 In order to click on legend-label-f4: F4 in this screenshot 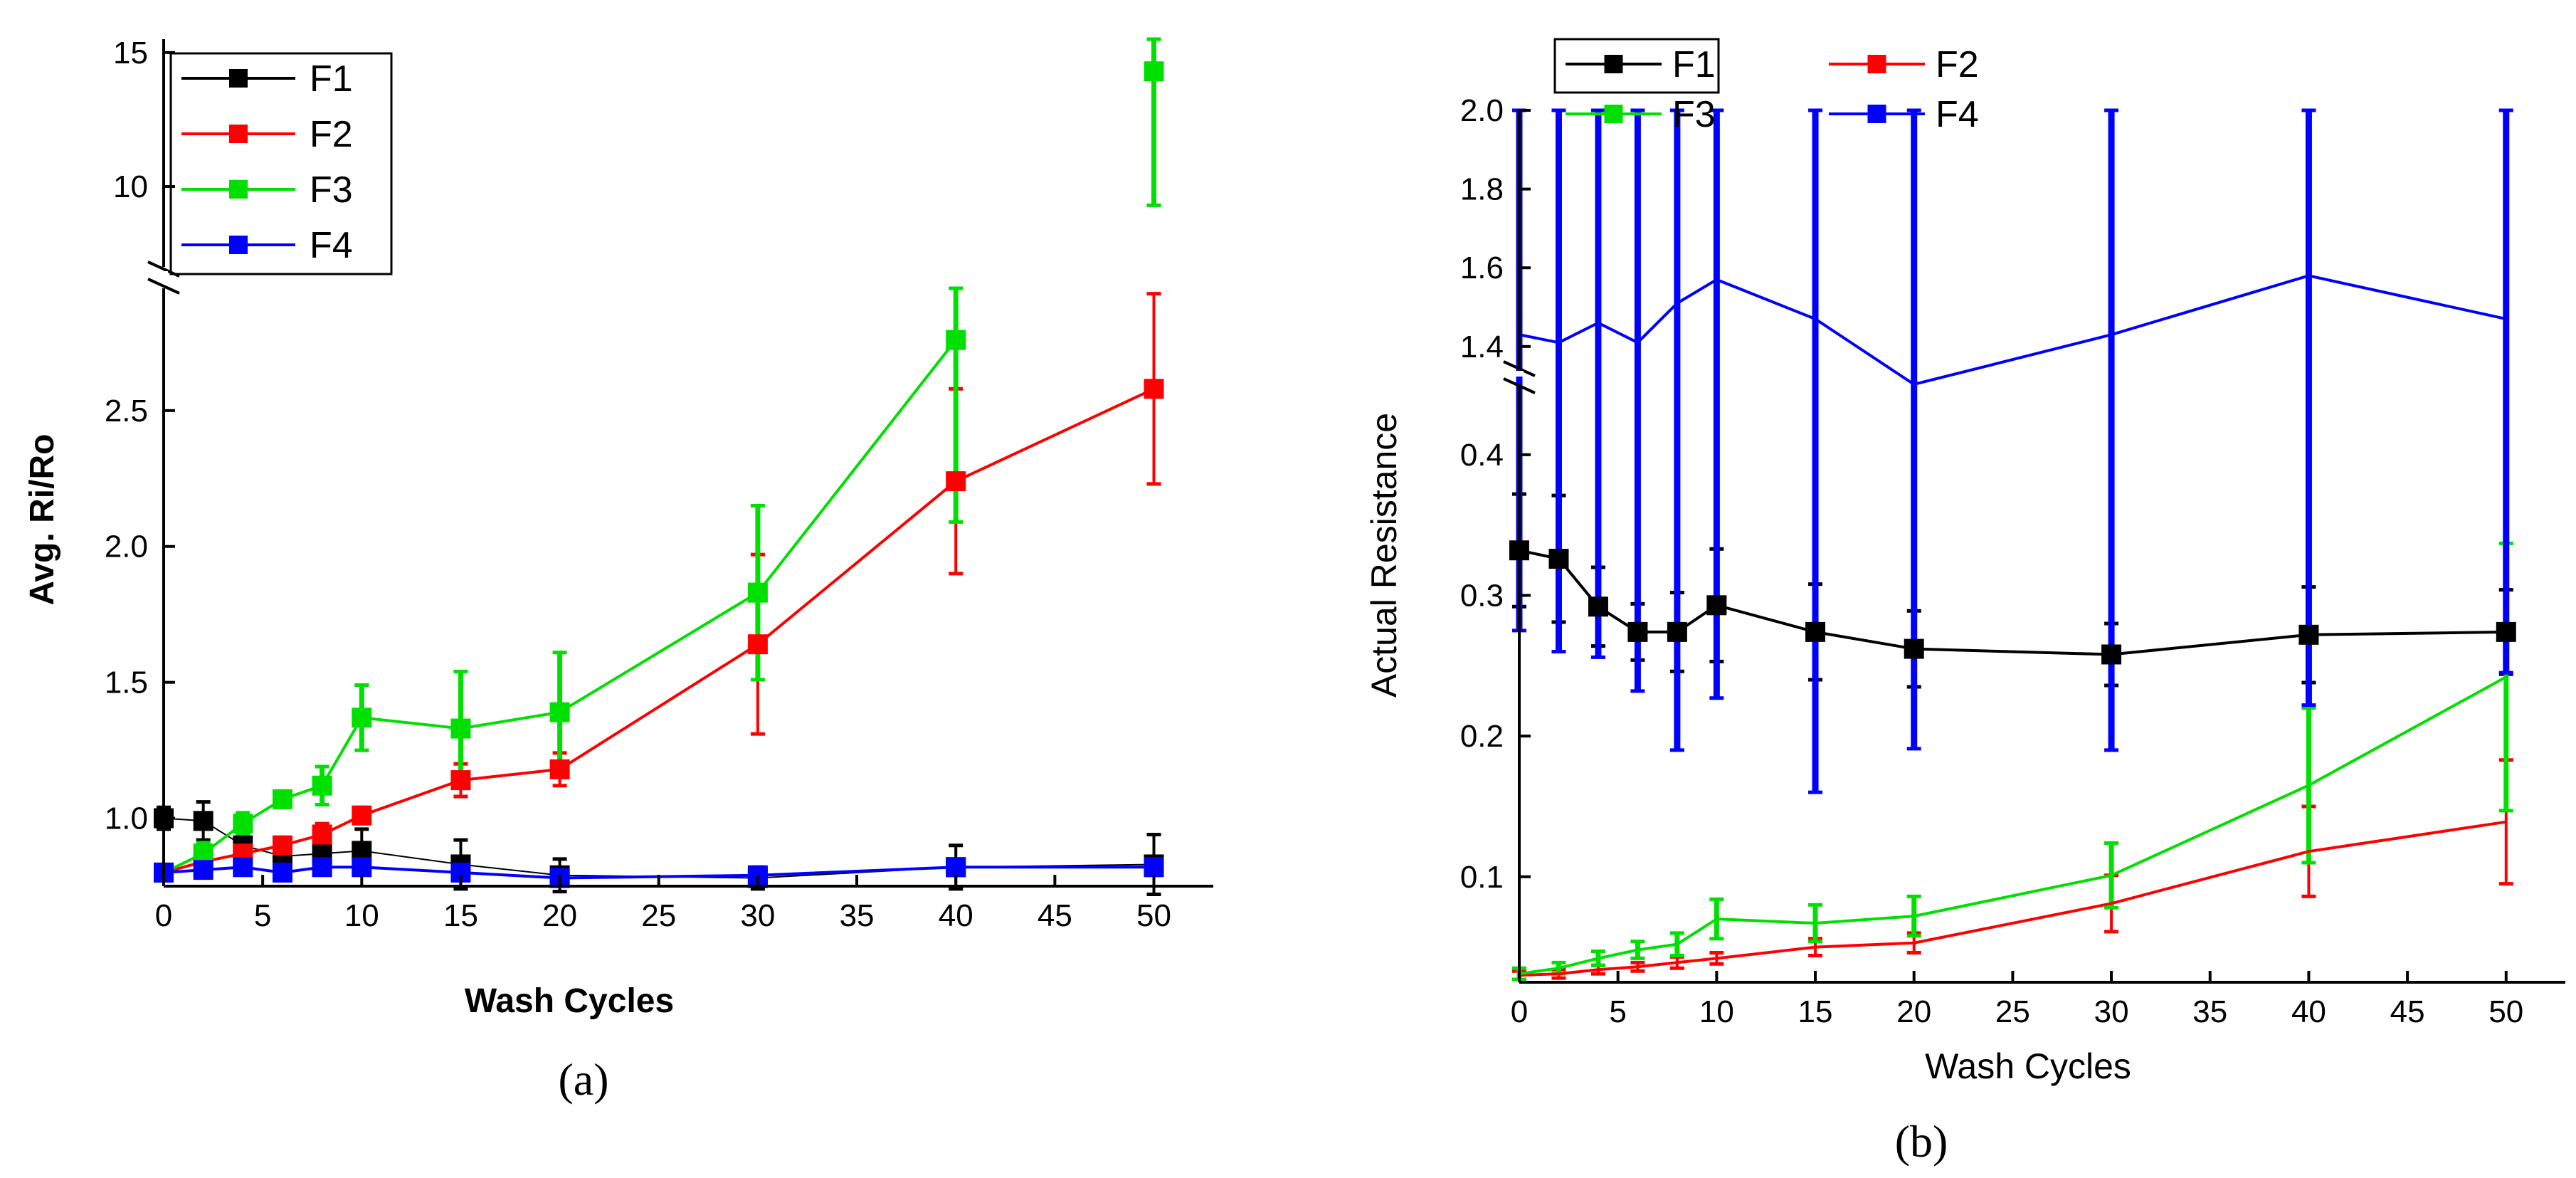, I will do `click(1957, 115)`.